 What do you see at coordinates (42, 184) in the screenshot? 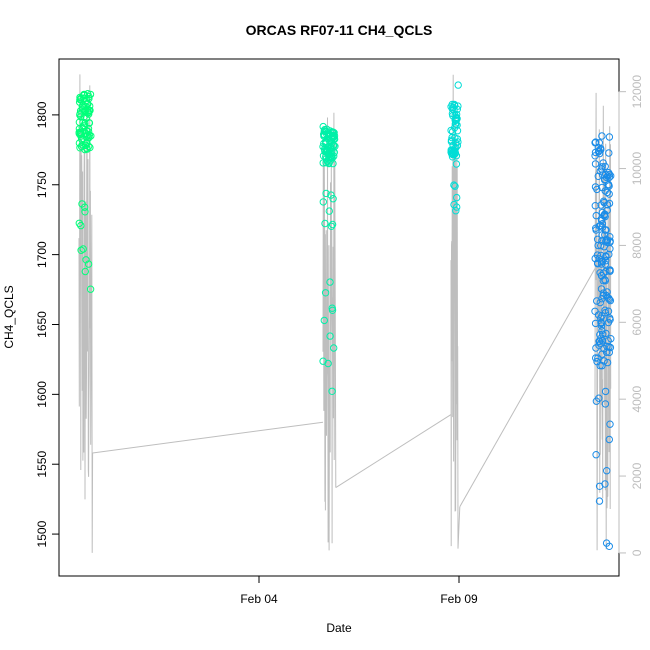
I see `y-tick-label: 1750` at bounding box center [42, 184].